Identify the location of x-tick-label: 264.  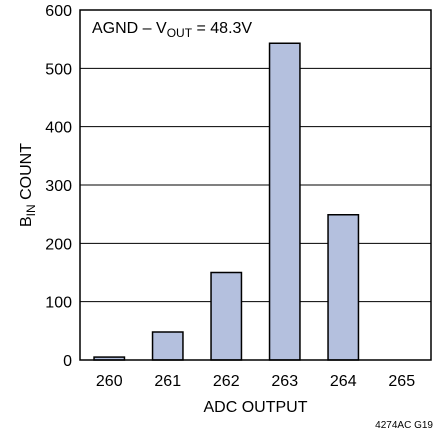
(343, 381).